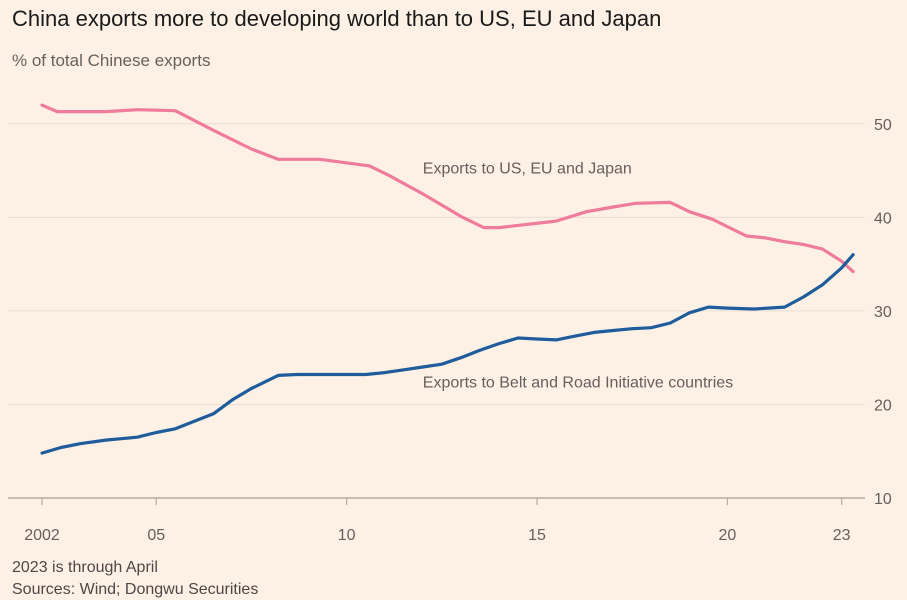 The image size is (907, 600). Describe the element at coordinates (42, 535) in the screenshot. I see `x-tick-label-2002: 2002` at that location.